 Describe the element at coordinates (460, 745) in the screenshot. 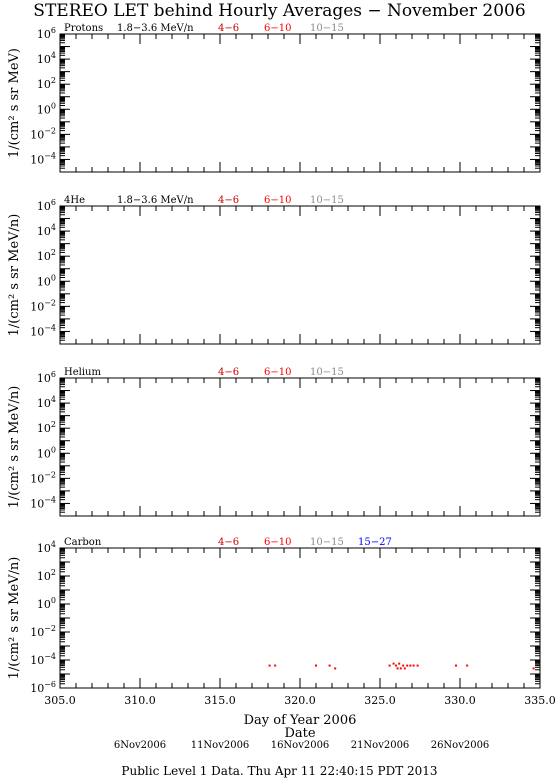

I see `date-tick-label: 26Nov2006` at that location.